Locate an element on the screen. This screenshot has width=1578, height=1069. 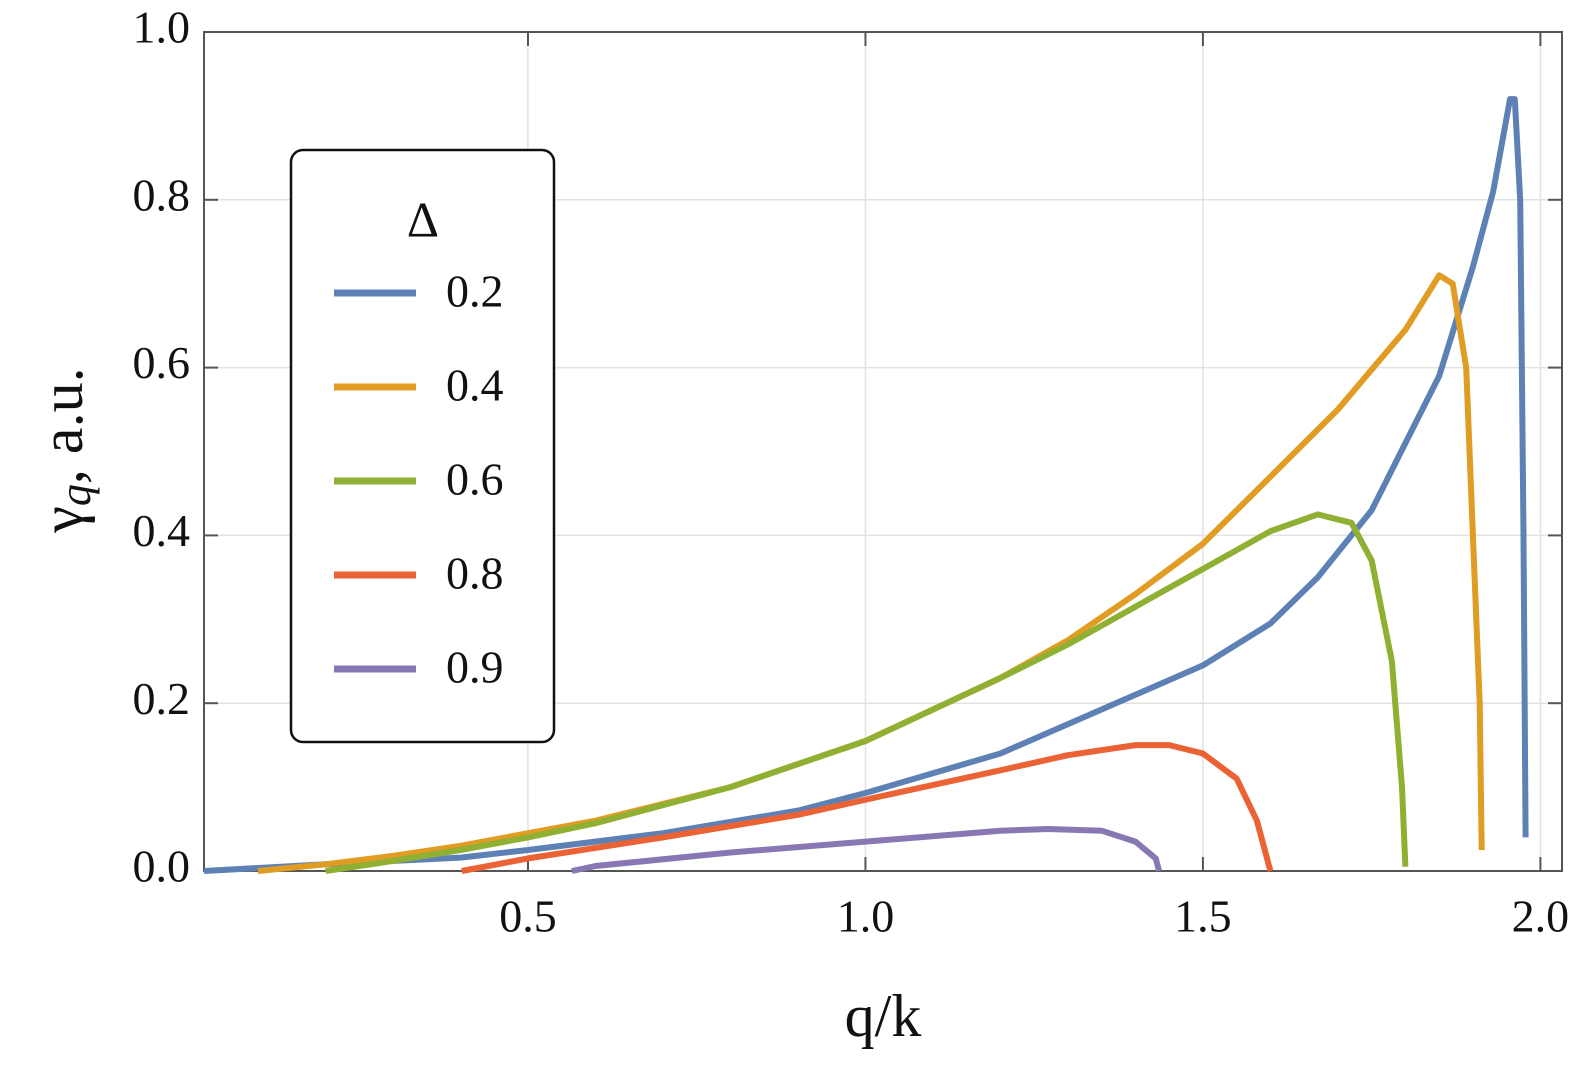
x-tick-label: 1.5 is located at coordinates (1203, 916).